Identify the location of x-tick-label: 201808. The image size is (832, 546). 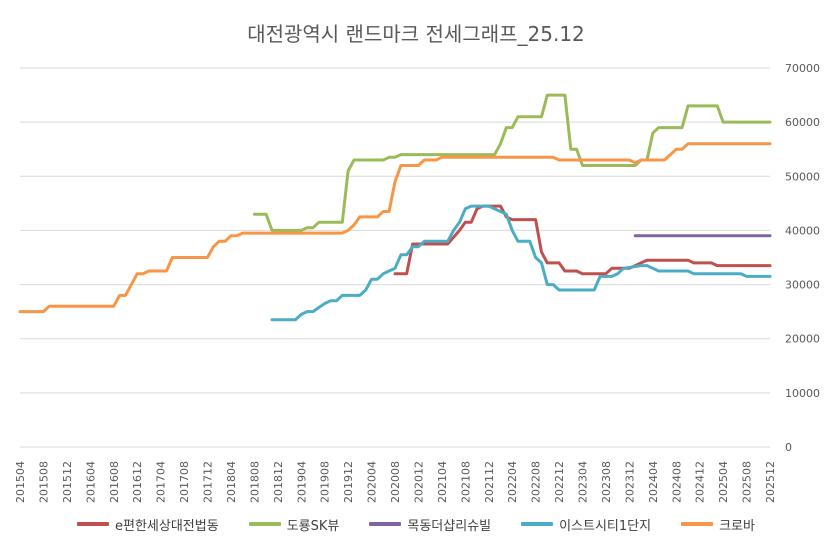
(254, 482).